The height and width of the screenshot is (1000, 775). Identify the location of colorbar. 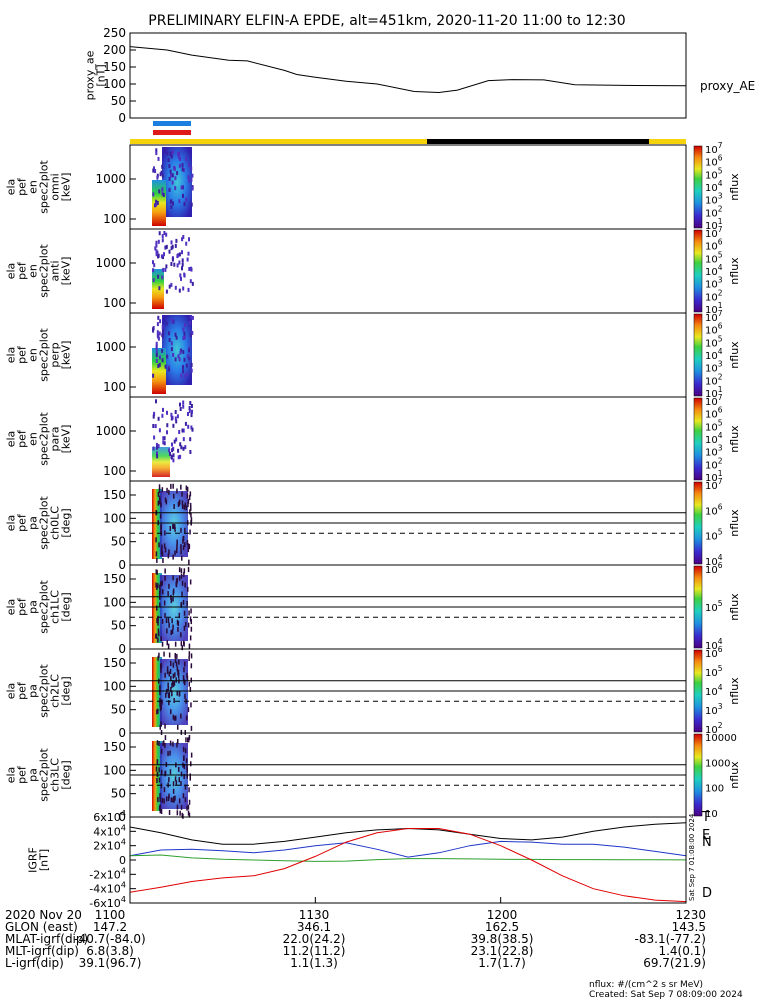
(698, 691).